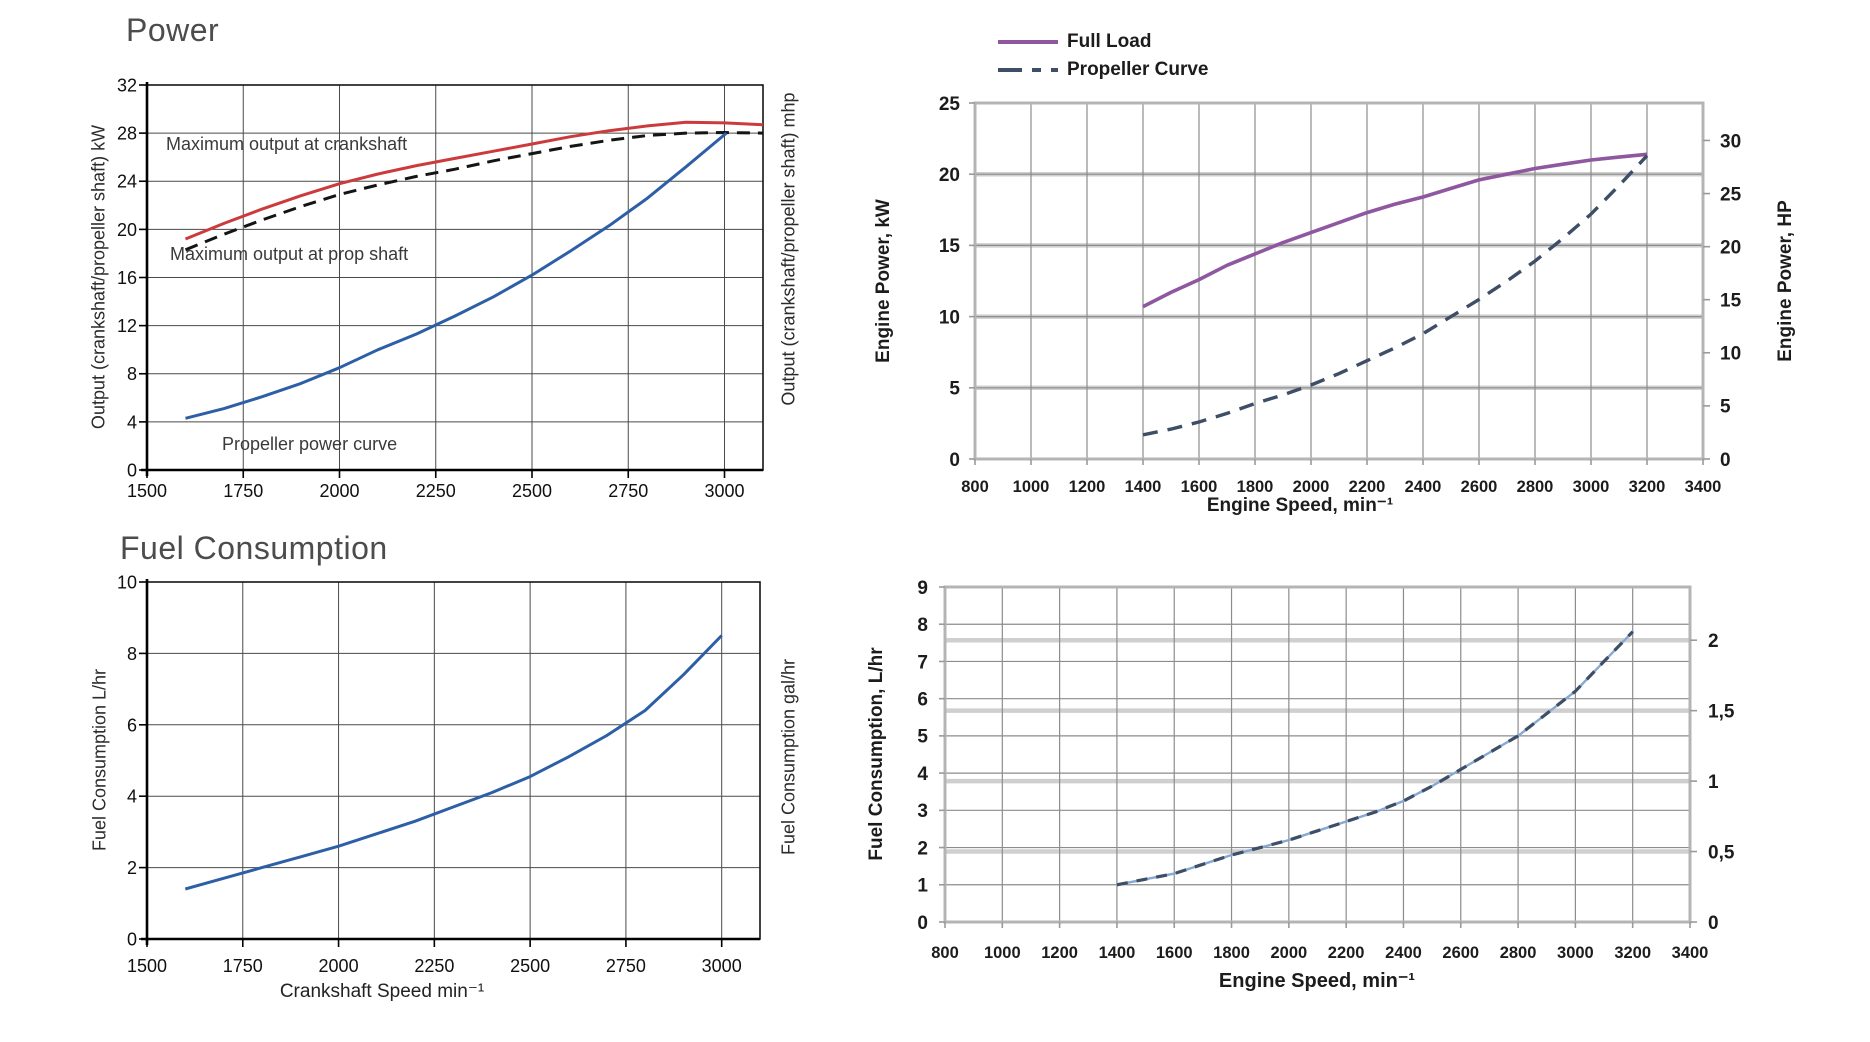 The height and width of the screenshot is (1042, 1870). Describe the element at coordinates (883, 281) in the screenshot. I see `engine-power-kw-axis-label: Engine Power, kW` at that location.